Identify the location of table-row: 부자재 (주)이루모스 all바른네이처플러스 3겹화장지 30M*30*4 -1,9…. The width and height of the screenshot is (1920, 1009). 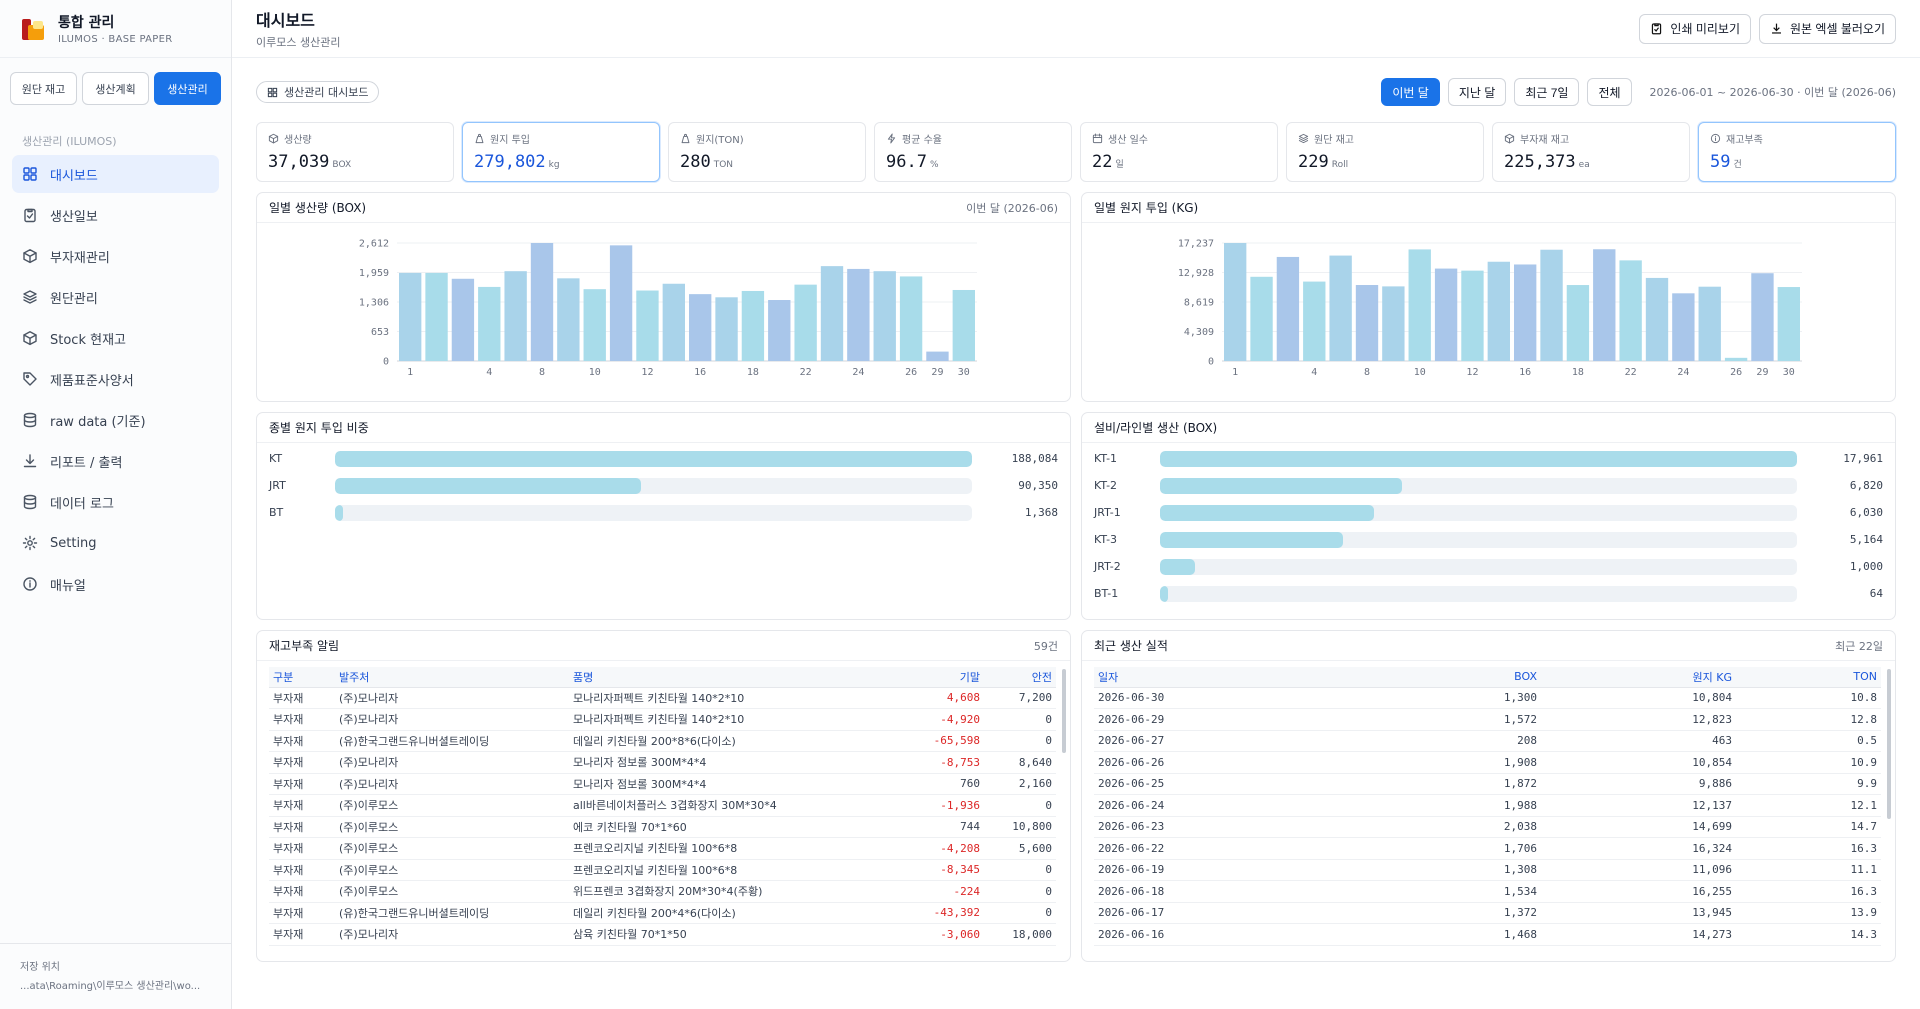
(662, 805).